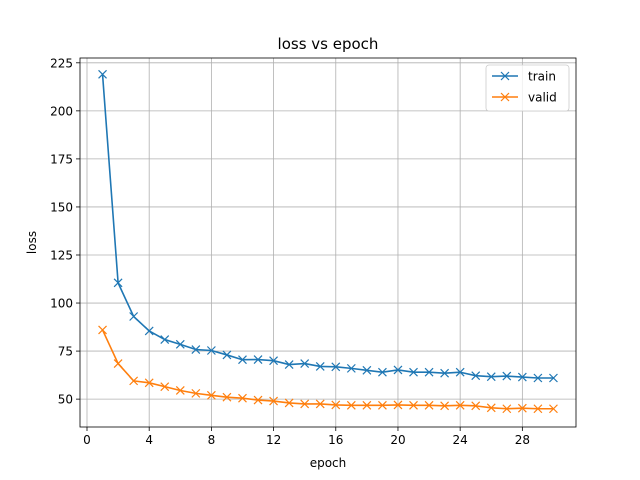  What do you see at coordinates (328, 463) in the screenshot?
I see `x-axis-label: epoch` at bounding box center [328, 463].